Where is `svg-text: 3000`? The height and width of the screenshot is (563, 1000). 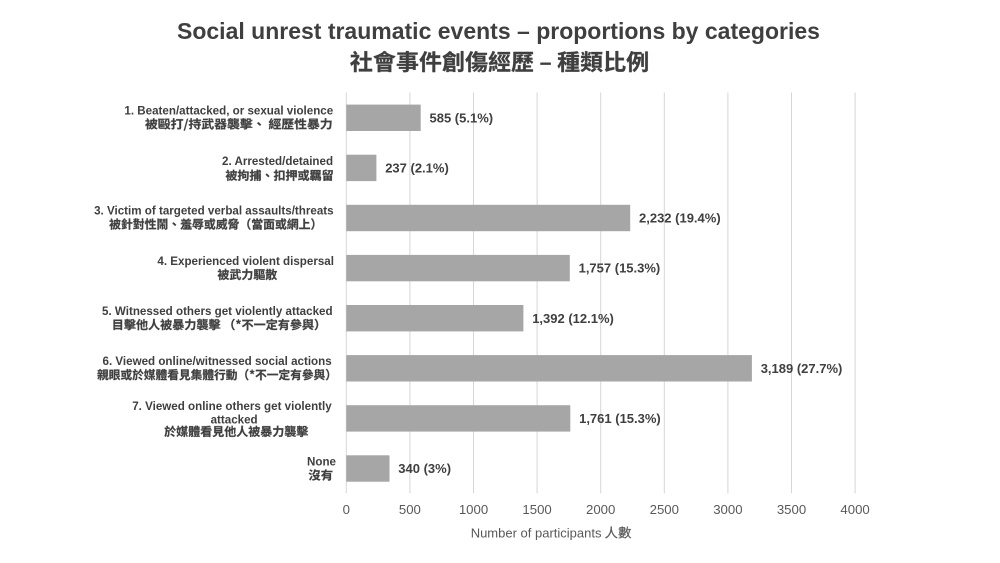
svg-text: 3000 is located at coordinates (727, 509).